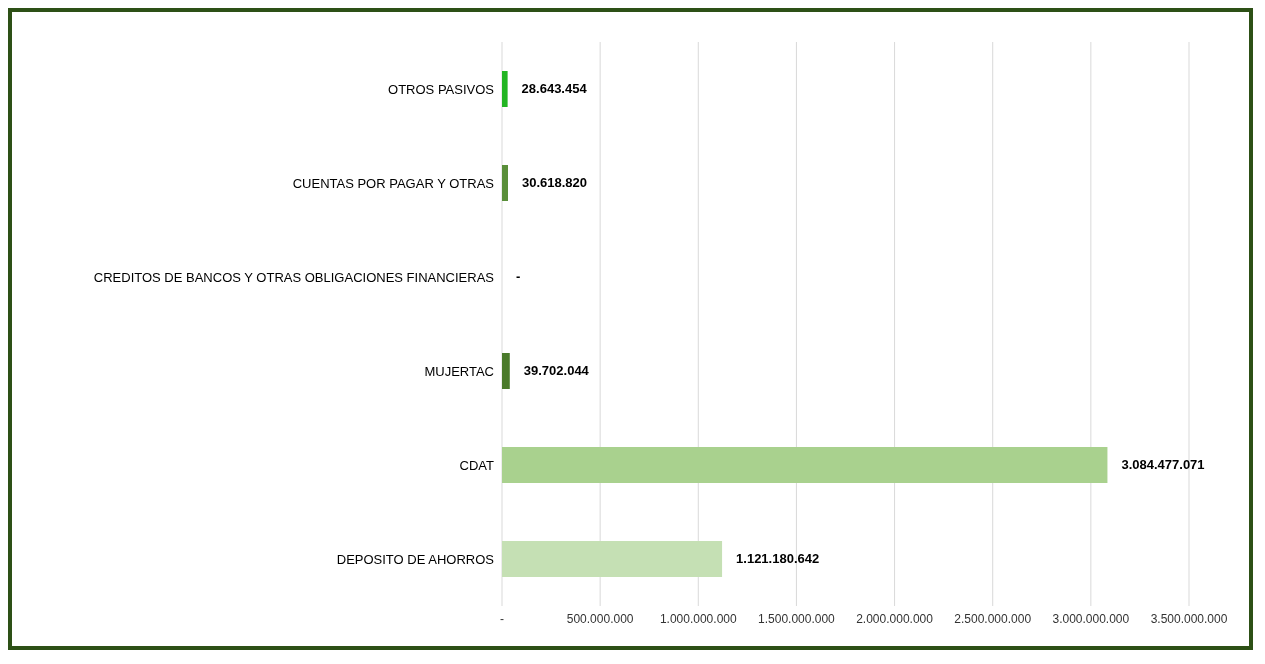 The width and height of the screenshot is (1265, 664). What do you see at coordinates (698, 618) in the screenshot?
I see `x-tick-label: 1.000.000.000` at bounding box center [698, 618].